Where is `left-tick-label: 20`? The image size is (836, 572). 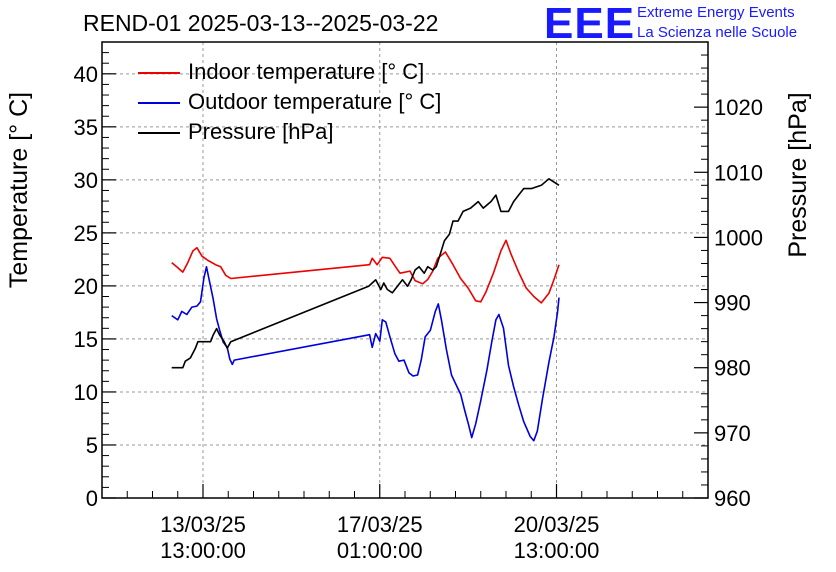 left-tick-label: 20 is located at coordinates (86, 286).